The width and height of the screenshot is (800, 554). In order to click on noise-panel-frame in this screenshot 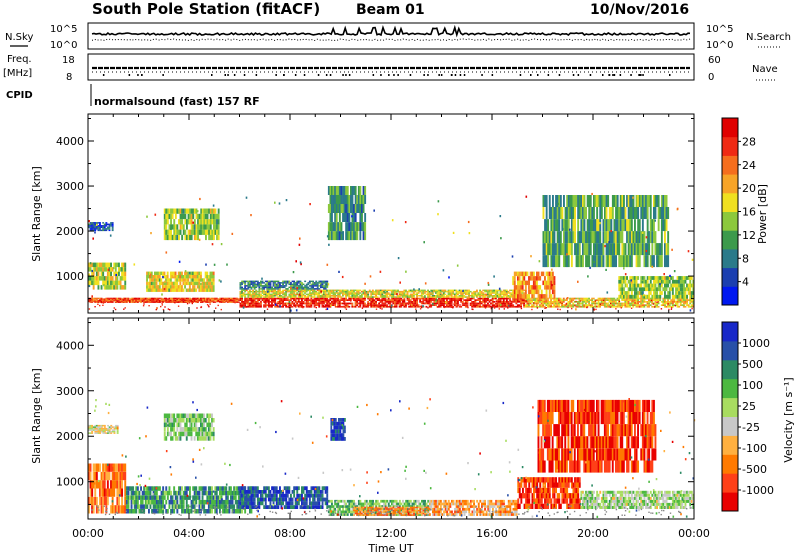, I will do `click(391, 36)`.